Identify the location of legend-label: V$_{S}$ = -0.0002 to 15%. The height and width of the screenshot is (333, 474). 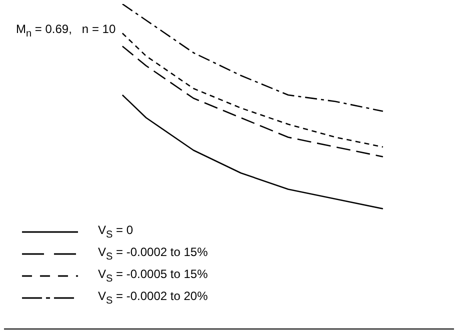
(153, 254).